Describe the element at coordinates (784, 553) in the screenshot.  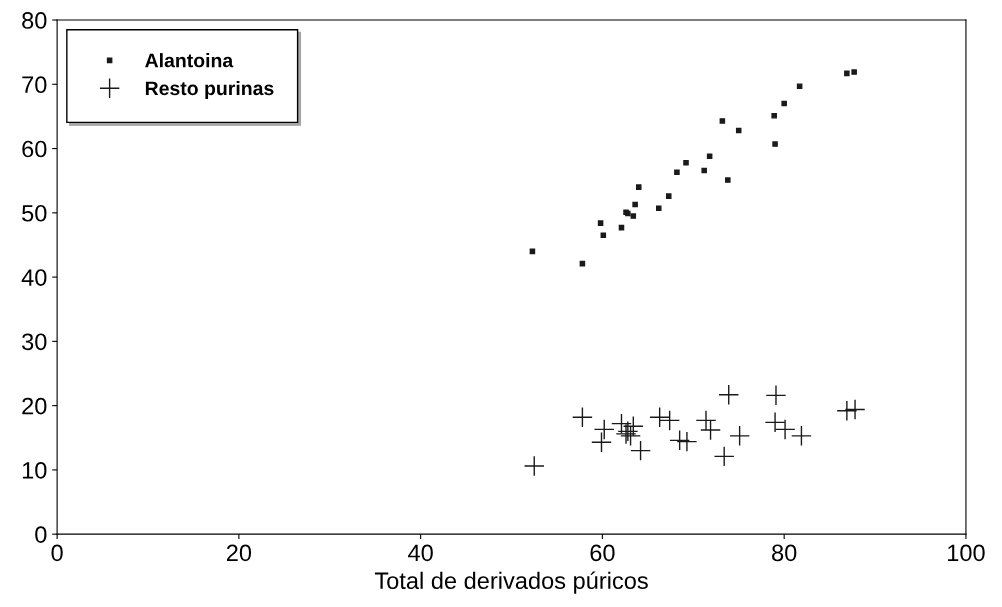
I see `x-tick-label: 80` at that location.